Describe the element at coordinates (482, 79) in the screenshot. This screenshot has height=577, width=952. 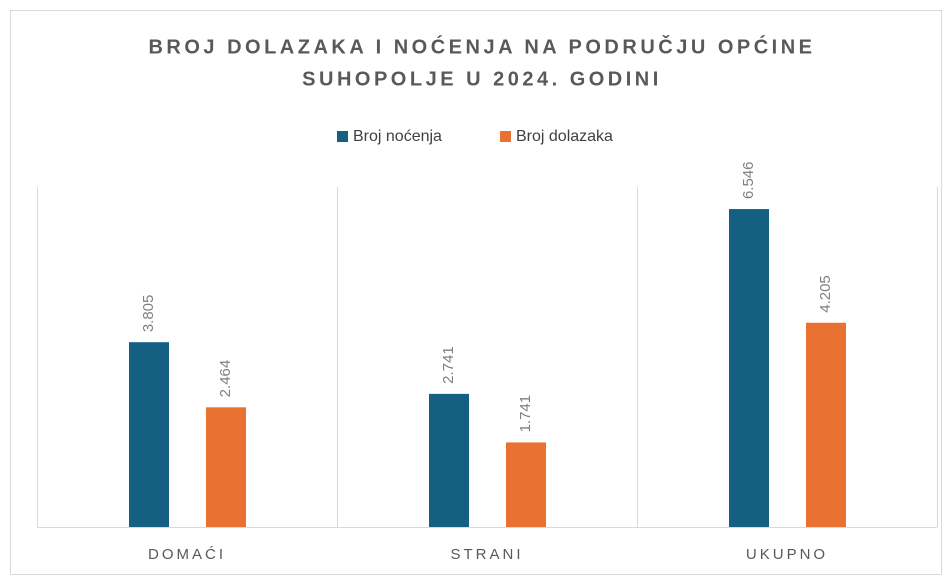
I see `chart-title: SUHOPOLJE U 2024. GODINI` at that location.